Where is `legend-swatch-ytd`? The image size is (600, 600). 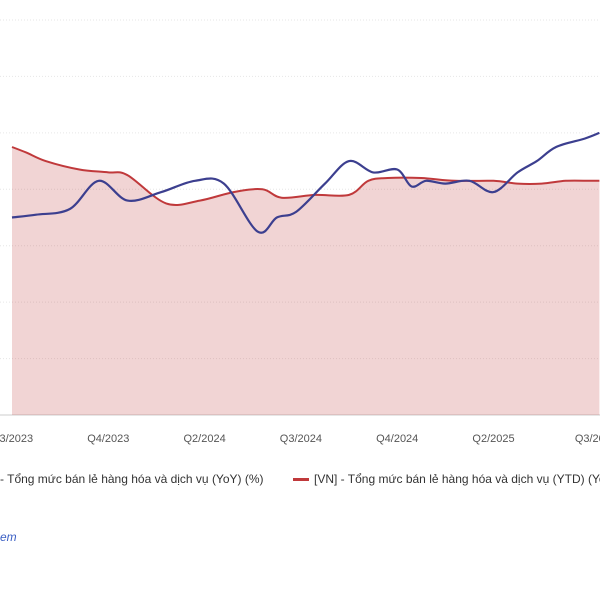 legend-swatch-ytd is located at coordinates (301, 479).